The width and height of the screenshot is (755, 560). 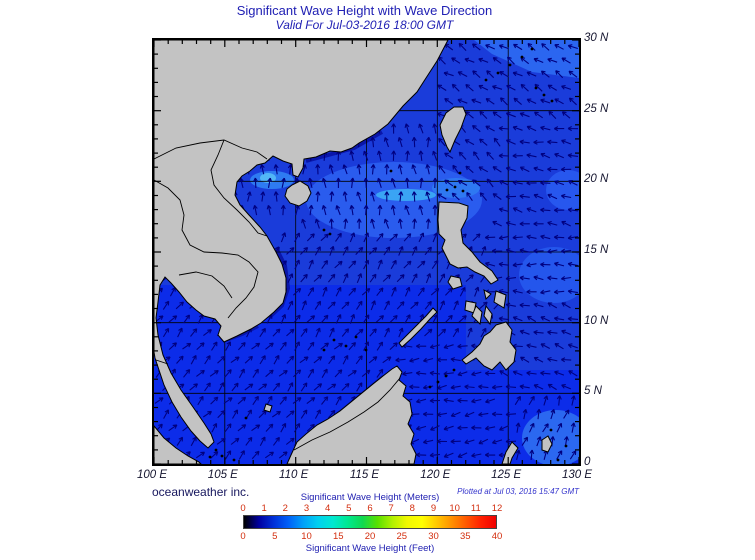 What do you see at coordinates (201, 492) in the screenshot?
I see `credit-text: oceanweather inc.` at bounding box center [201, 492].